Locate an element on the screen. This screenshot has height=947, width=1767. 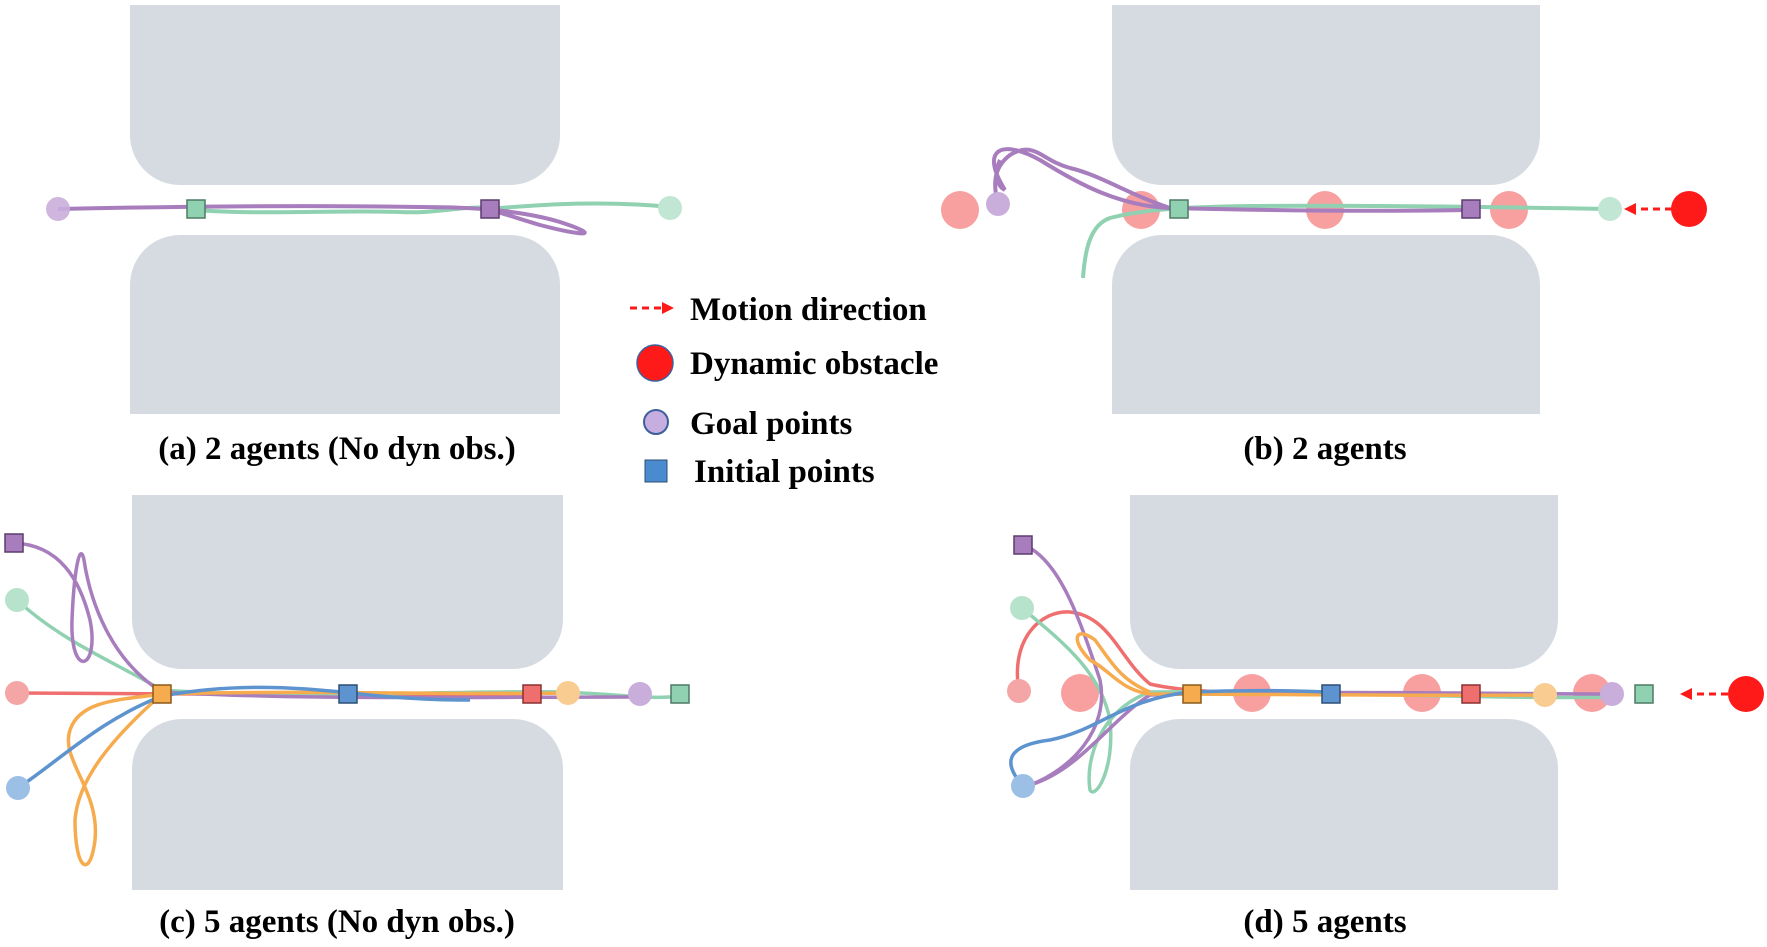
legend-initial-points: Initial points is located at coordinates (759, 472).